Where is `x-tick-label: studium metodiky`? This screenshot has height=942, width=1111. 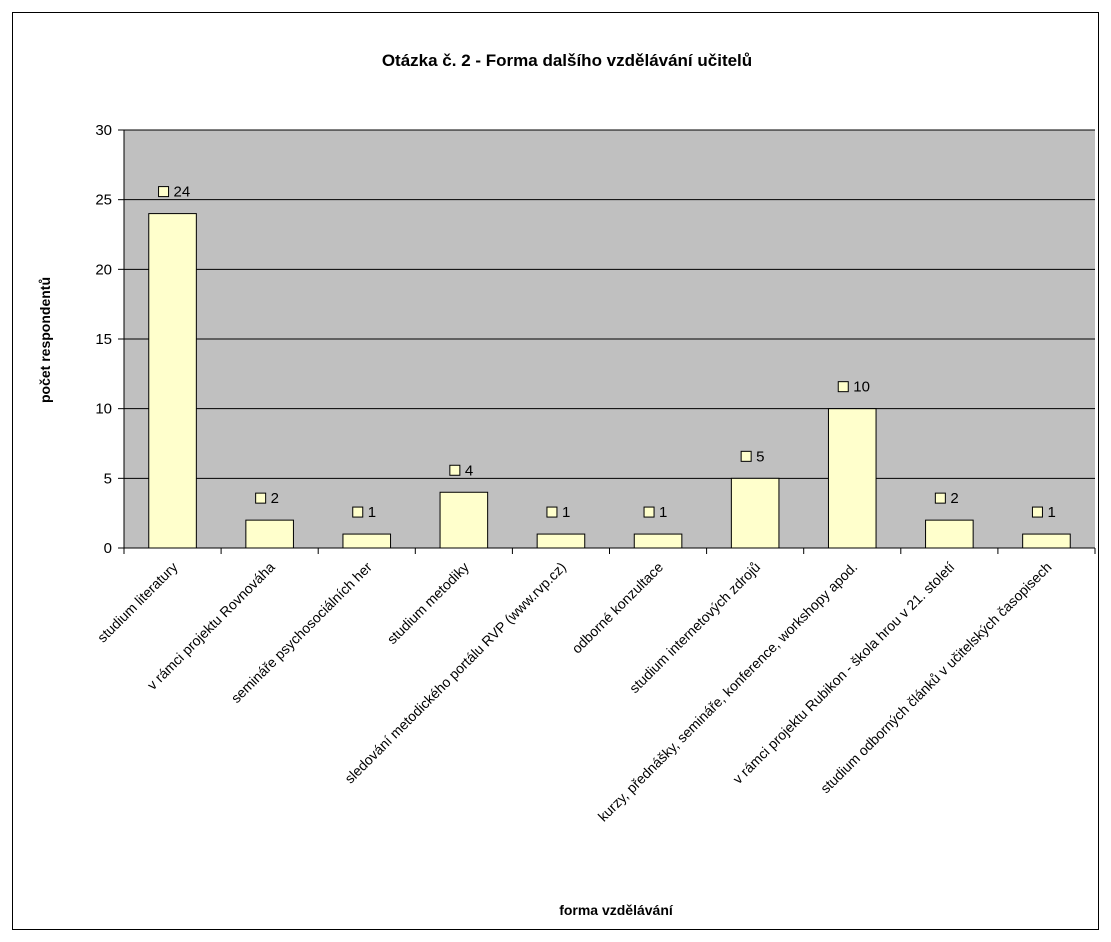 x-tick-label: studium metodiky is located at coordinates (428, 603).